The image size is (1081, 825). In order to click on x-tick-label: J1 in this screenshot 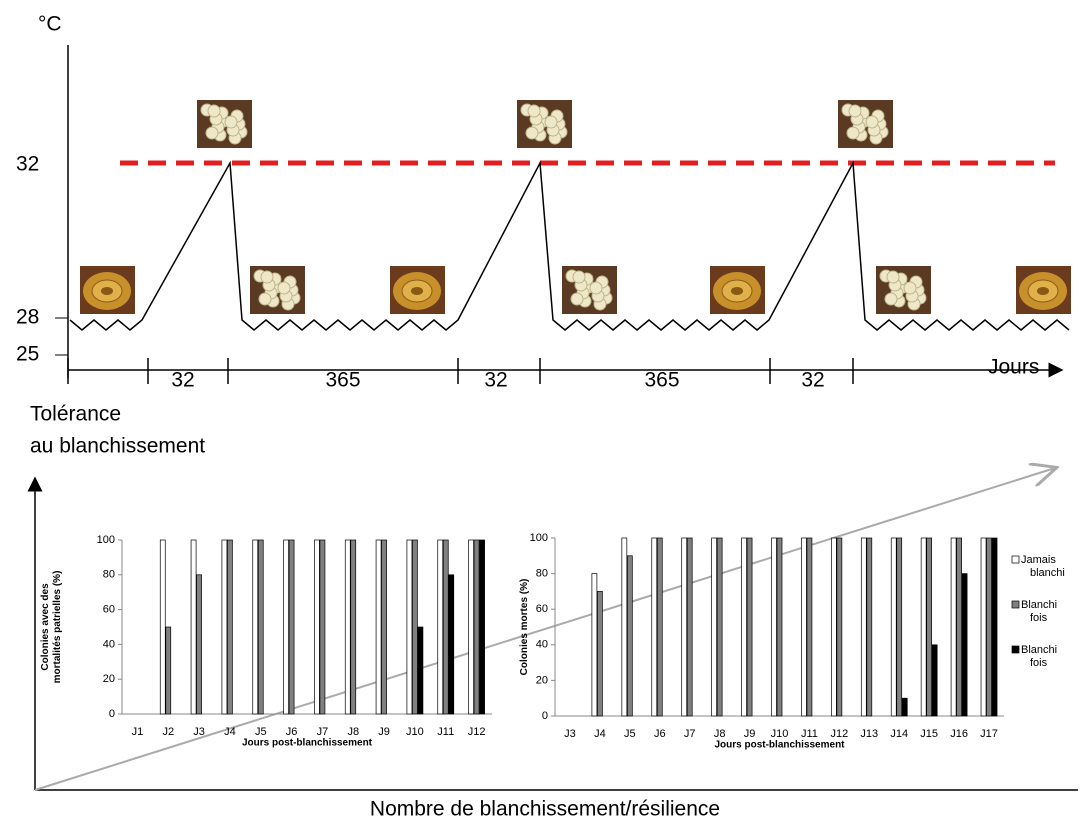, I will do `click(138, 732)`.